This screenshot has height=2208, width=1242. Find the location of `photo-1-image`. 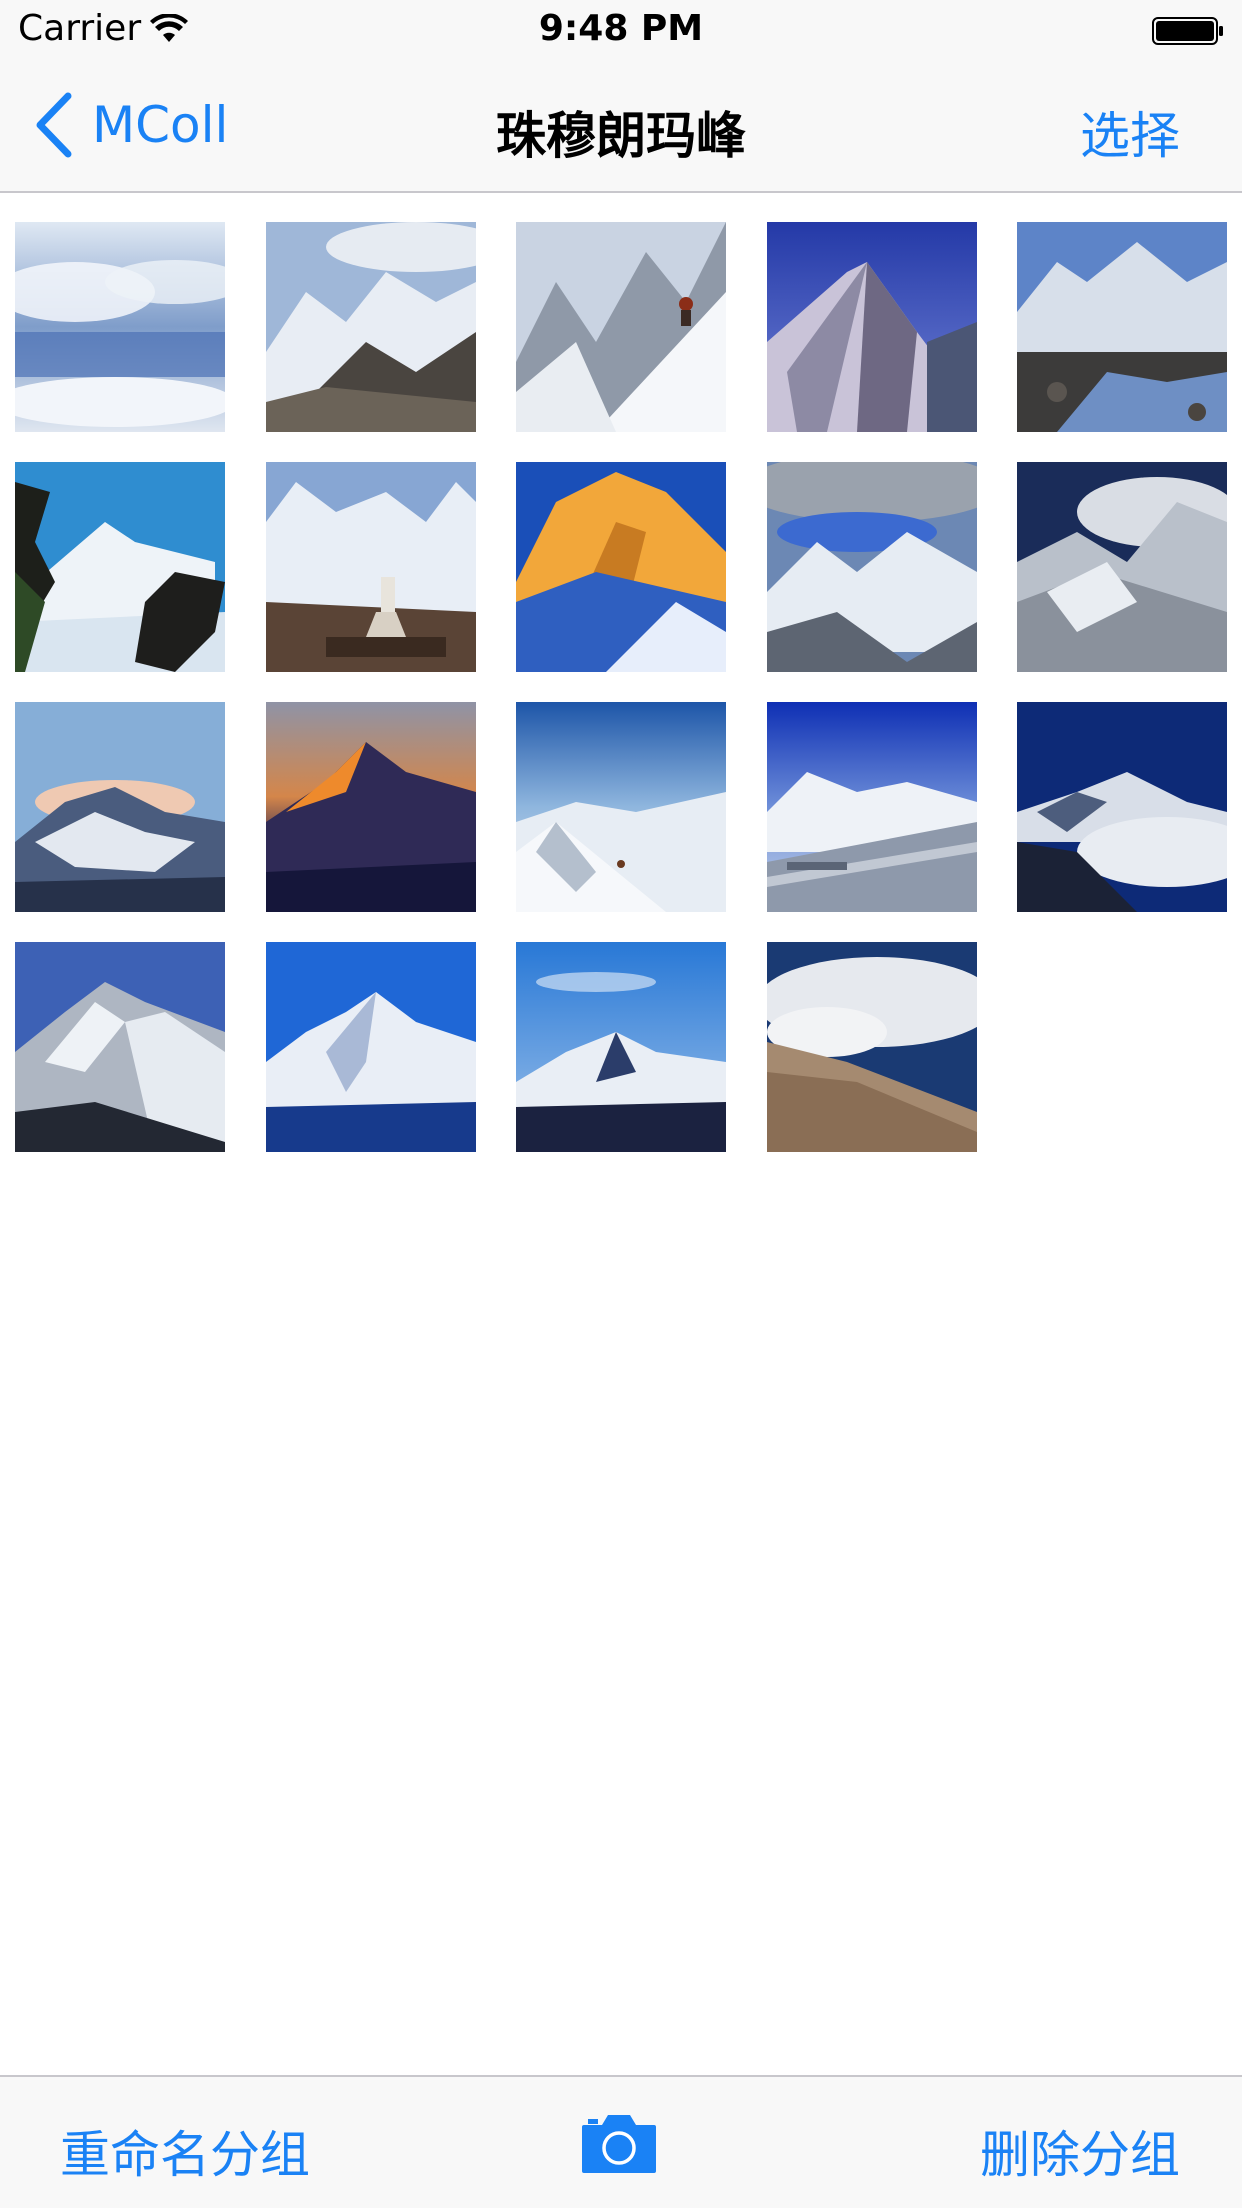

photo-1-image is located at coordinates (120, 327).